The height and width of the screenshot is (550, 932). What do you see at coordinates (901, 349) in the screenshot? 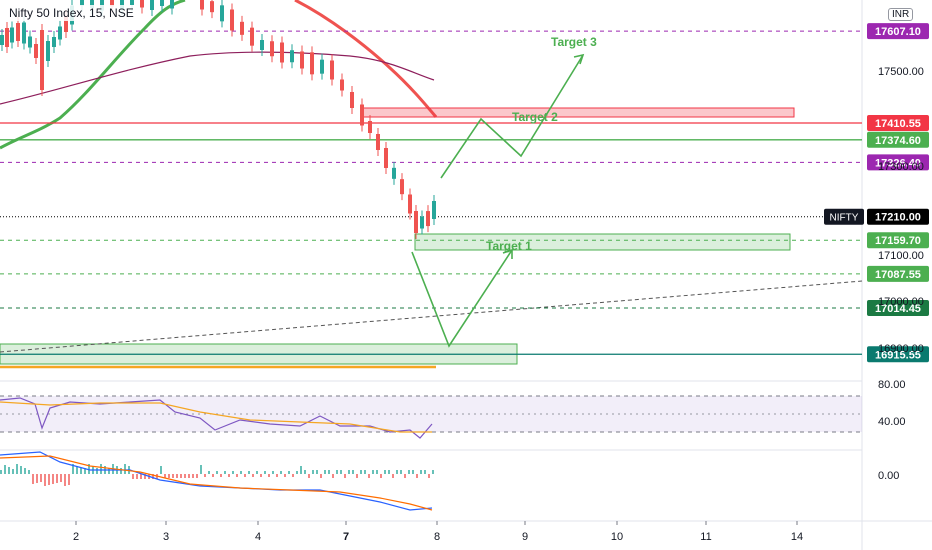
I see `y-tick-label: 16900.00` at bounding box center [901, 349].